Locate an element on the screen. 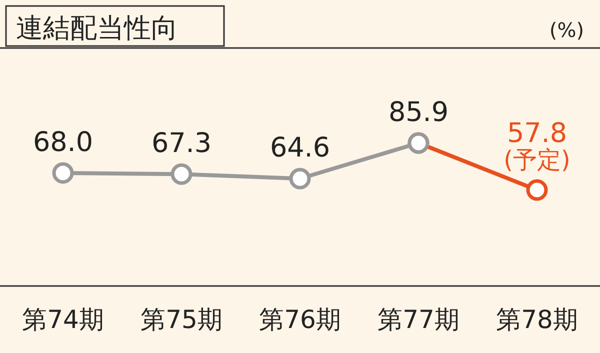  chart-title: 連結配当性向 is located at coordinates (97, 28).